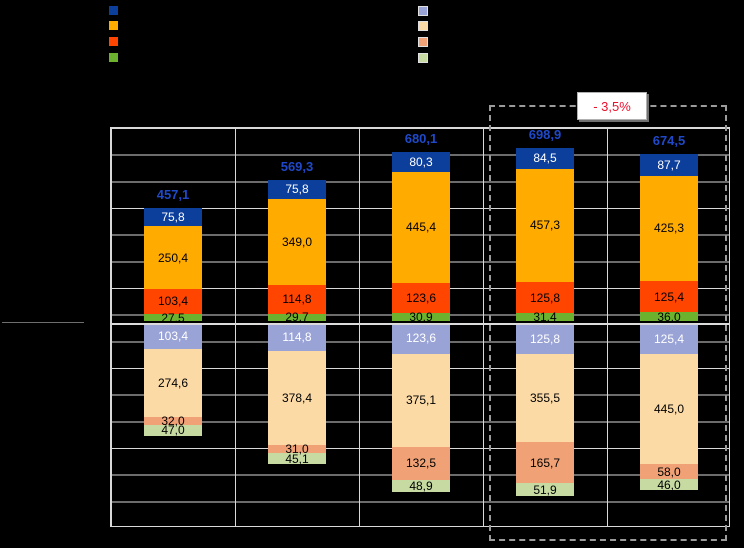 The width and height of the screenshot is (744, 548). I want to click on bar-segment: 58,0, so click(669, 471).